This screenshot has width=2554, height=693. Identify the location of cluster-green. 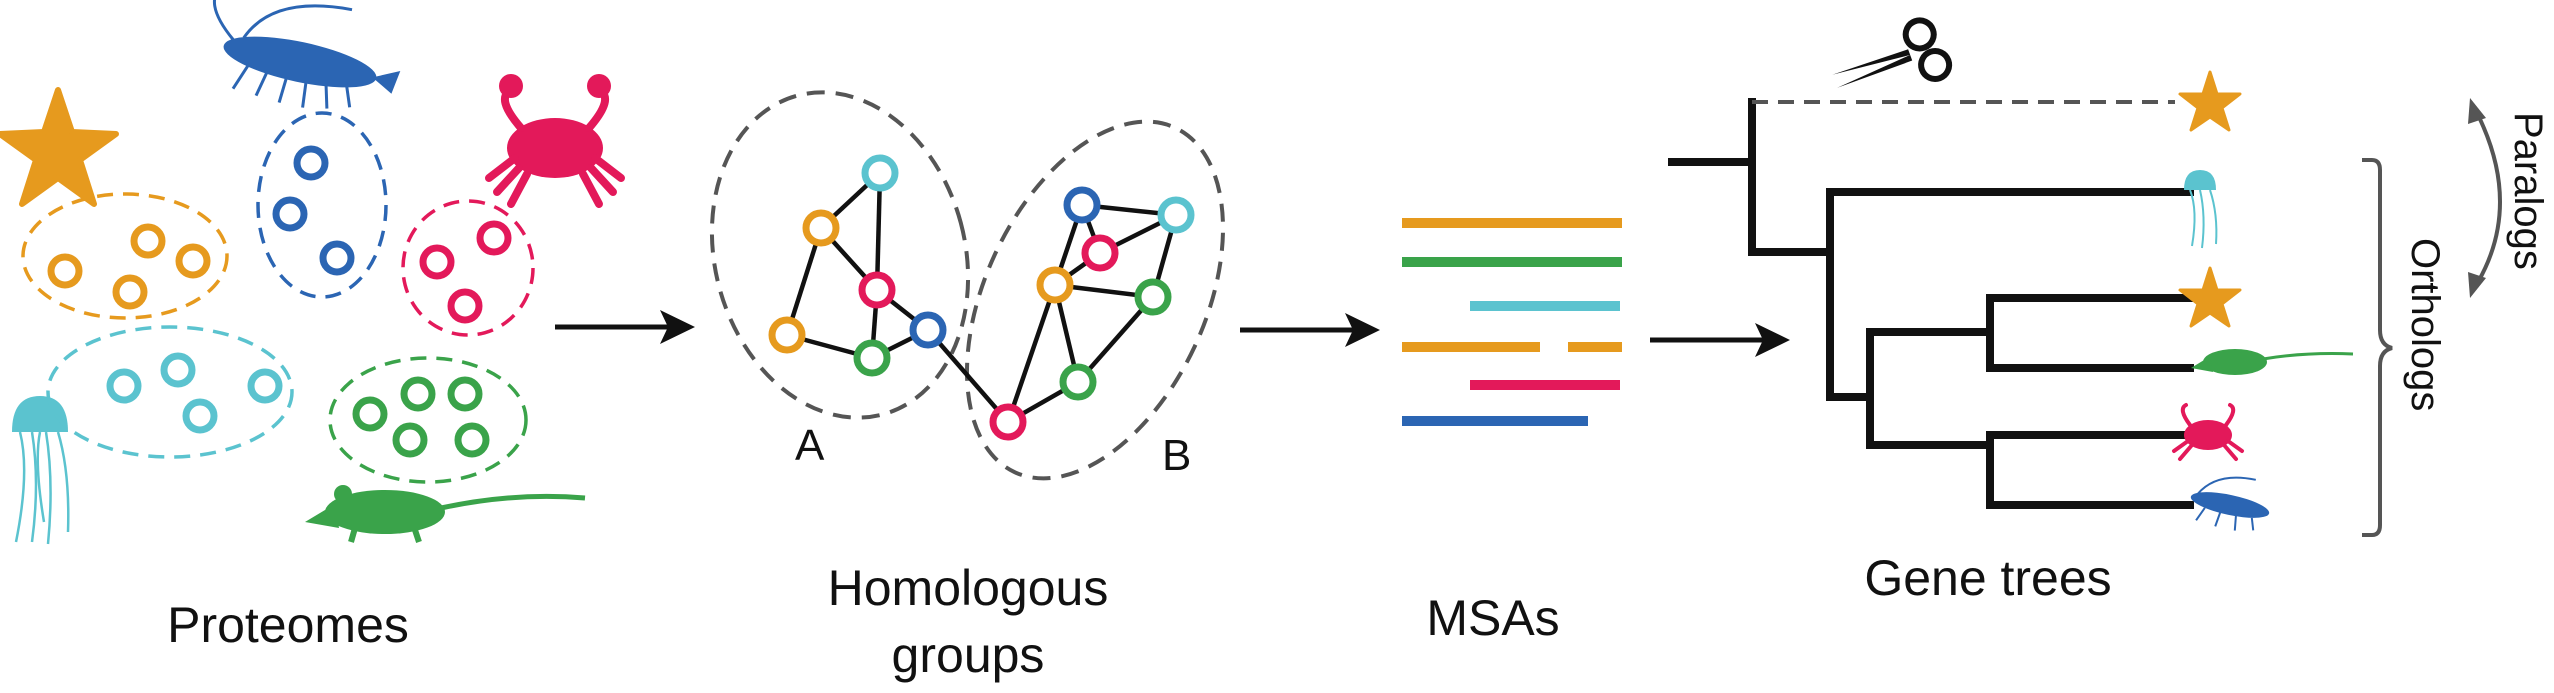
(428, 420).